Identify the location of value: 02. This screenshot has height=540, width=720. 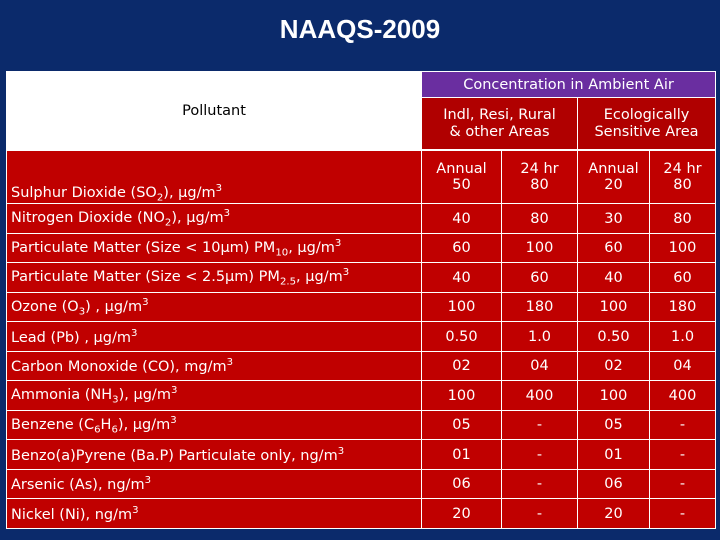
(613, 366).